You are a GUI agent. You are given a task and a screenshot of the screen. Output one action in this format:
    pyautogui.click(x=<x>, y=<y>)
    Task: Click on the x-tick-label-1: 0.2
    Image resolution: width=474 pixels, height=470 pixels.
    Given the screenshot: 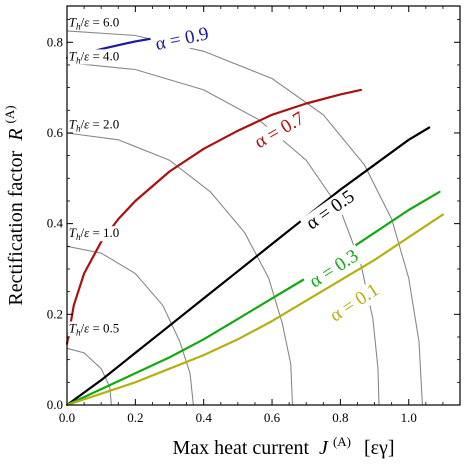 What is the action you would take?
    pyautogui.click(x=135, y=417)
    